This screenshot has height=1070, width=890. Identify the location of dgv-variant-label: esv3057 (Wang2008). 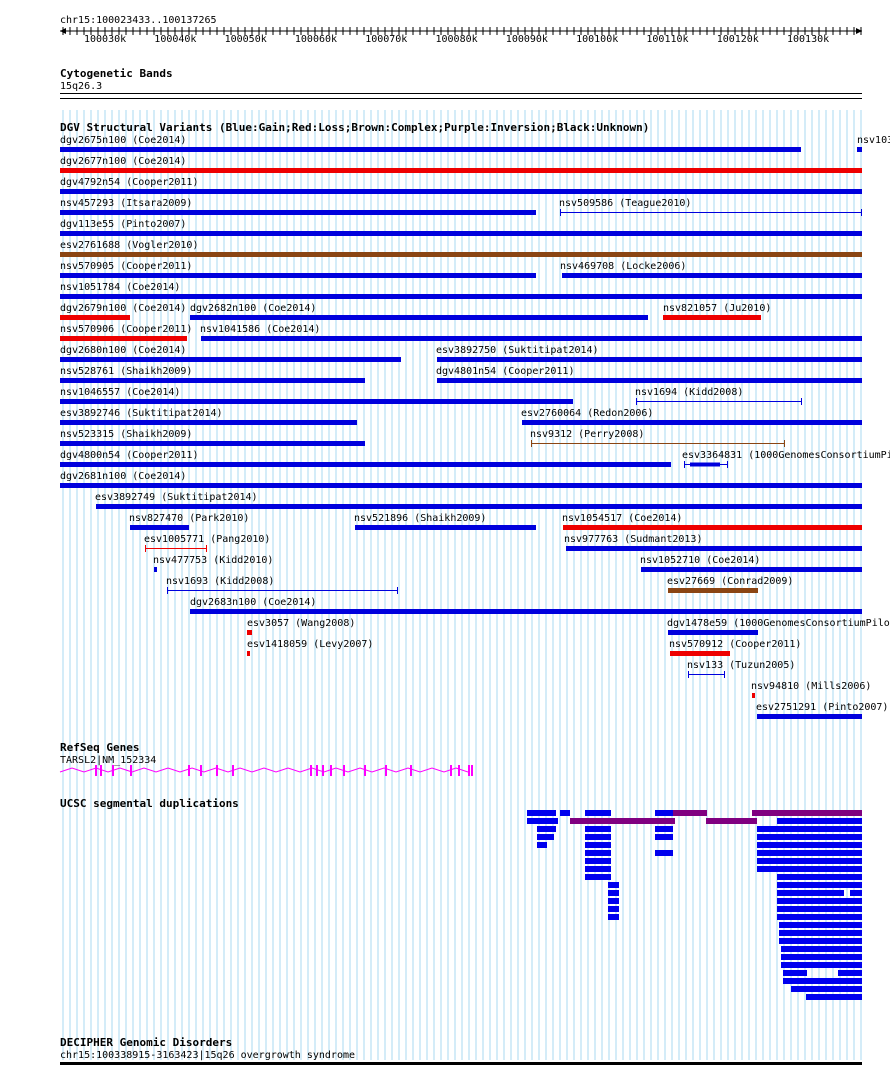
(301, 623).